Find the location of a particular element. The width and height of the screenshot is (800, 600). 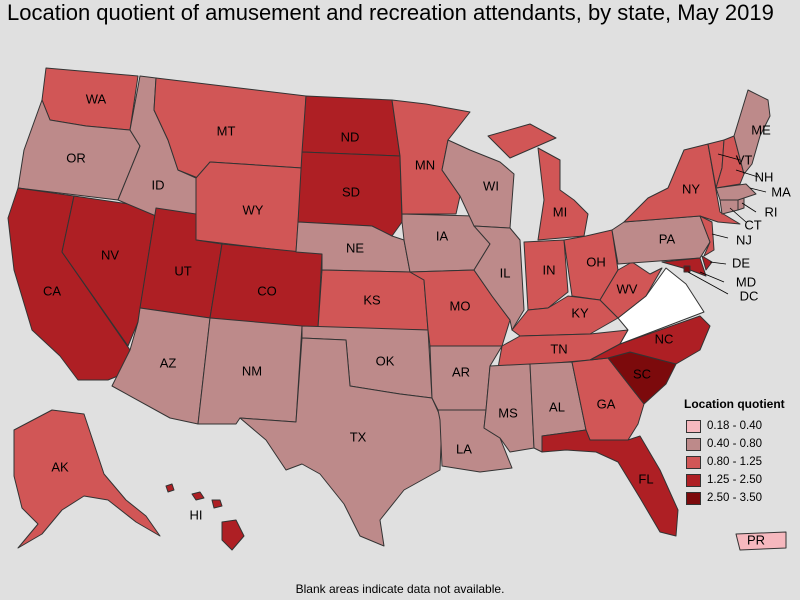

state-label-ar: AR is located at coordinates (461, 371).